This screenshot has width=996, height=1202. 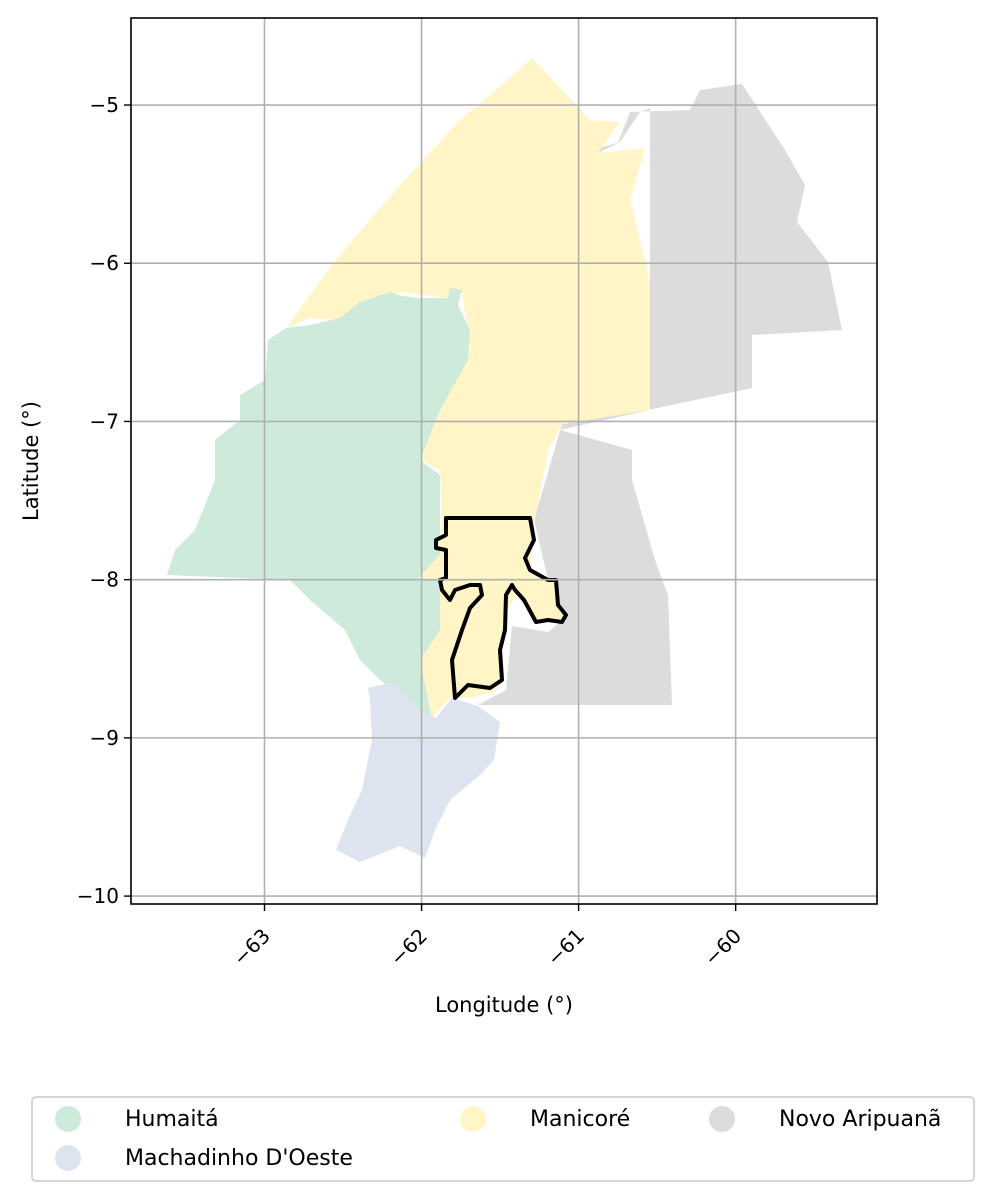 What do you see at coordinates (104, 105) in the screenshot?
I see `y-tick-label: −5` at bounding box center [104, 105].